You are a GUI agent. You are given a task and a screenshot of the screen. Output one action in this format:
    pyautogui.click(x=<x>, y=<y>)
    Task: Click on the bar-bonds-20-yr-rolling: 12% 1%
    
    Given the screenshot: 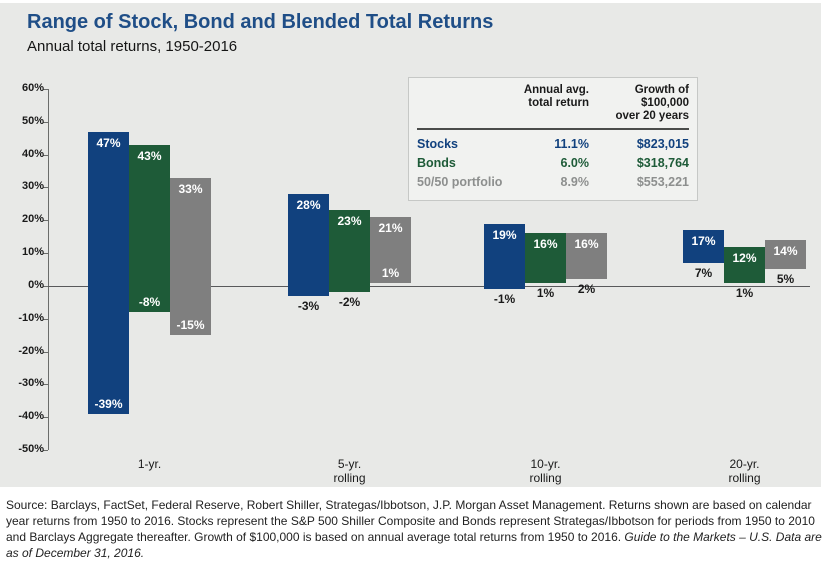 What is the action you would take?
    pyautogui.click(x=744, y=273)
    